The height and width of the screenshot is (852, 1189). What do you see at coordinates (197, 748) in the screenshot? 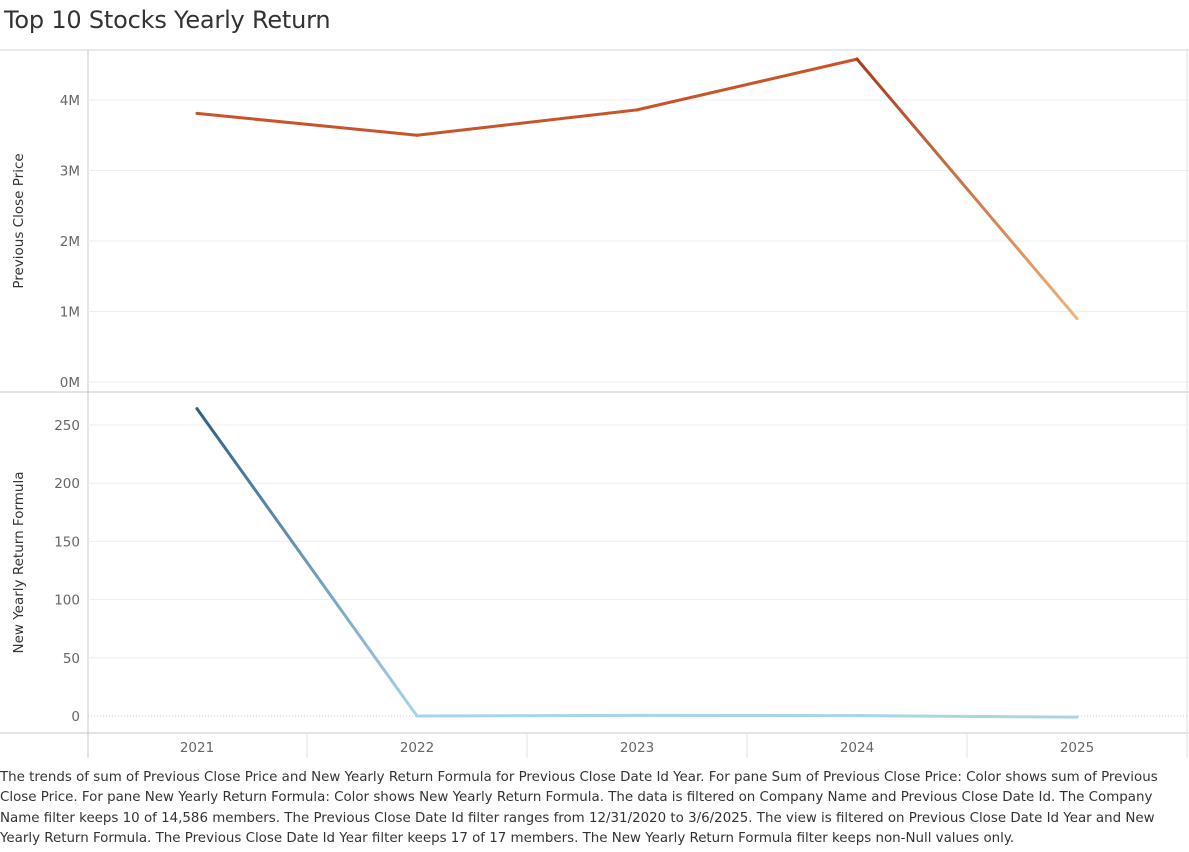
I see `x-tick-label: 2021` at bounding box center [197, 748].